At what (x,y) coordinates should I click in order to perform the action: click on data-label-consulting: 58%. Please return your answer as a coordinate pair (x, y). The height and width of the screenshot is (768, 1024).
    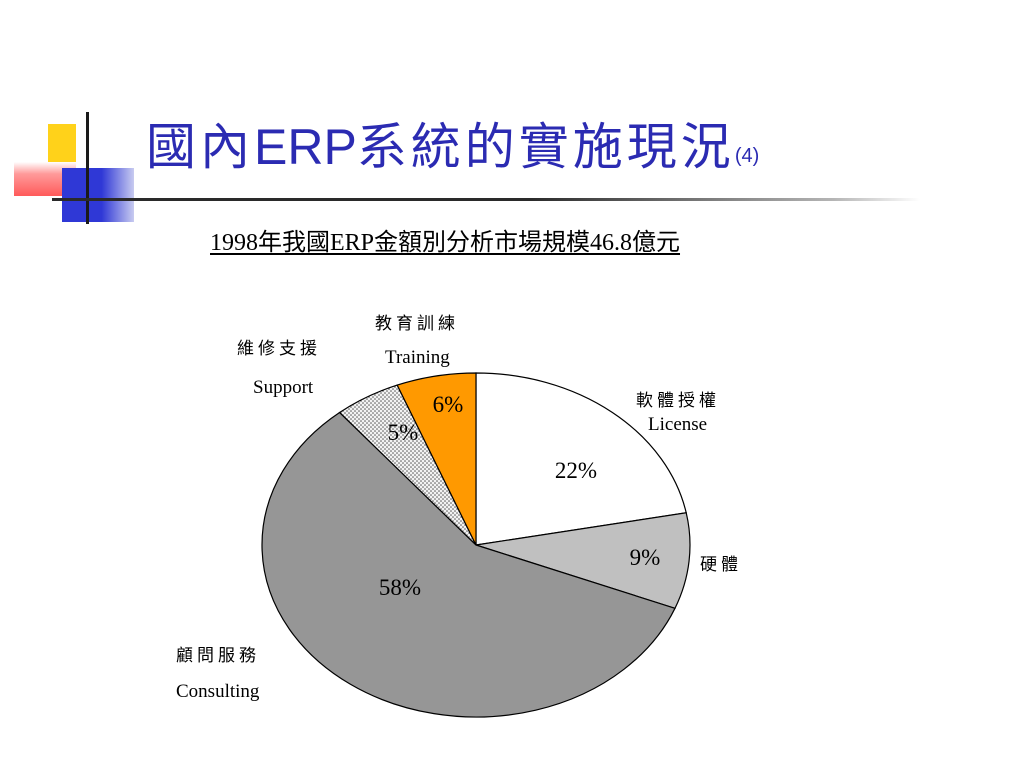
    Looking at the image, I should click on (400, 587).